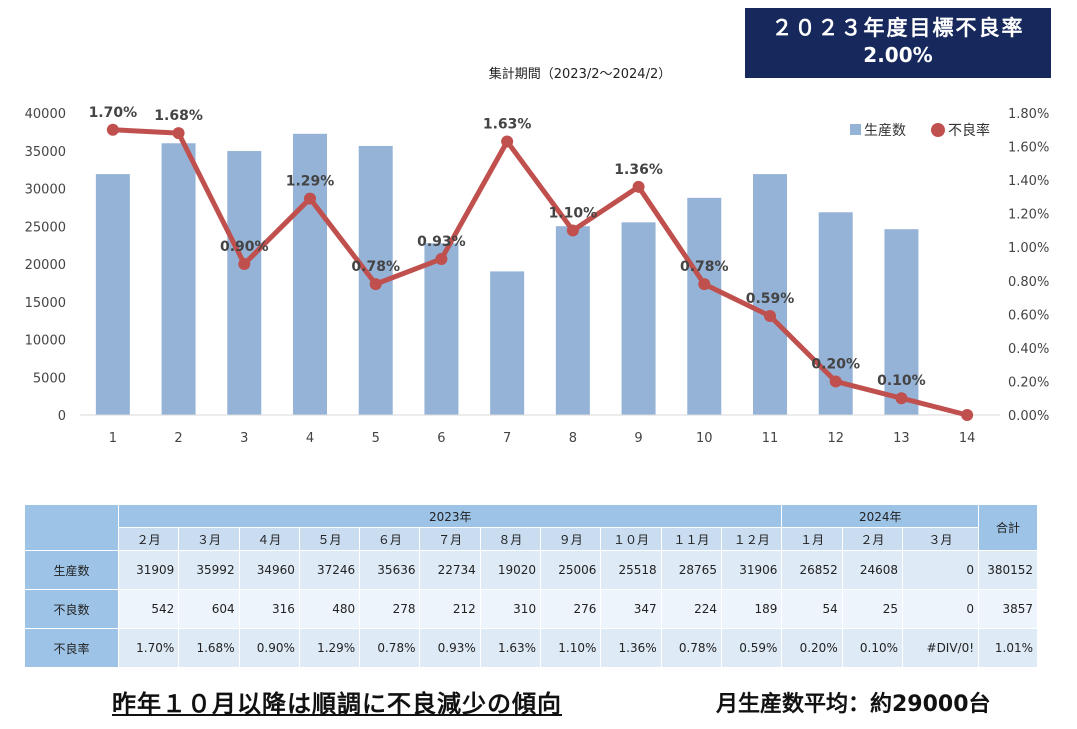  What do you see at coordinates (148, 609) in the screenshot?
I see `table-cell: 542` at bounding box center [148, 609].